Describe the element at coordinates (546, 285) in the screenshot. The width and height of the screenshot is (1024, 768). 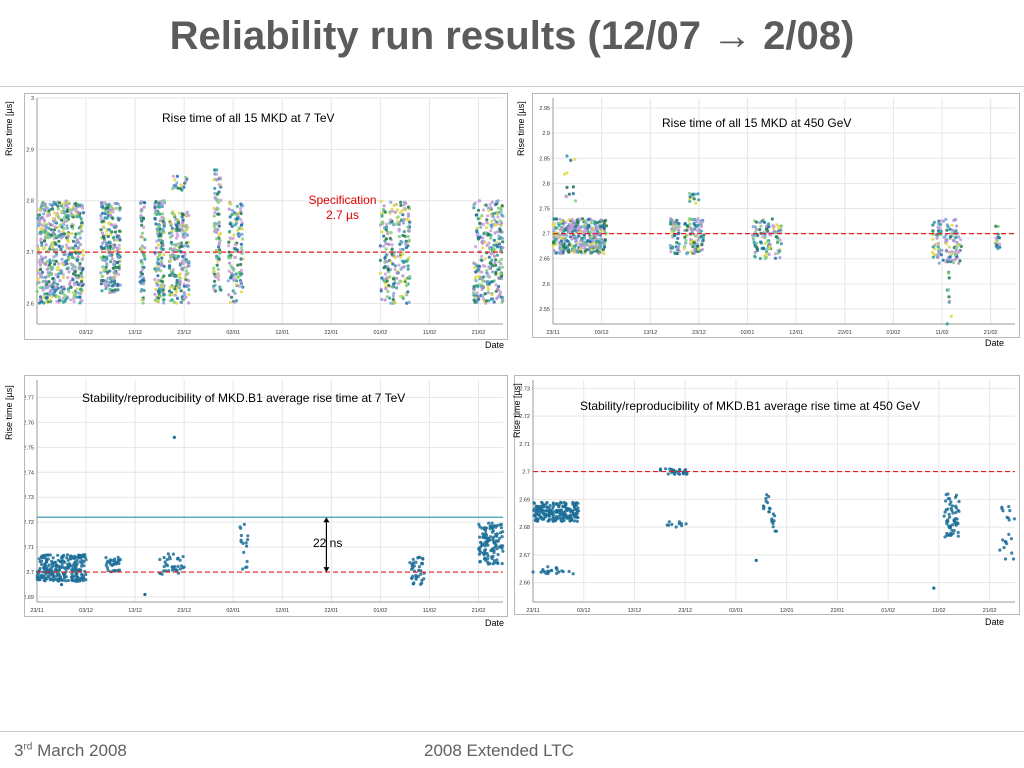
I see `y-tick-label: 2.6` at that location.